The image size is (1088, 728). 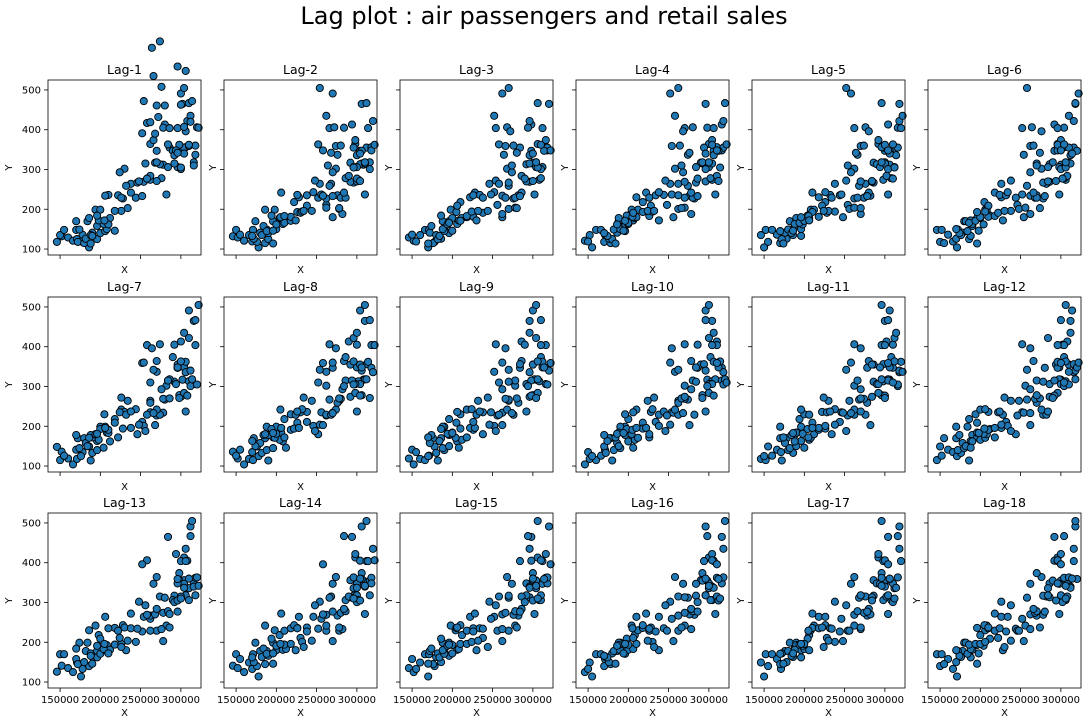 What do you see at coordinates (828, 69) in the screenshot?
I see `panel-title: Lag-5` at bounding box center [828, 69].